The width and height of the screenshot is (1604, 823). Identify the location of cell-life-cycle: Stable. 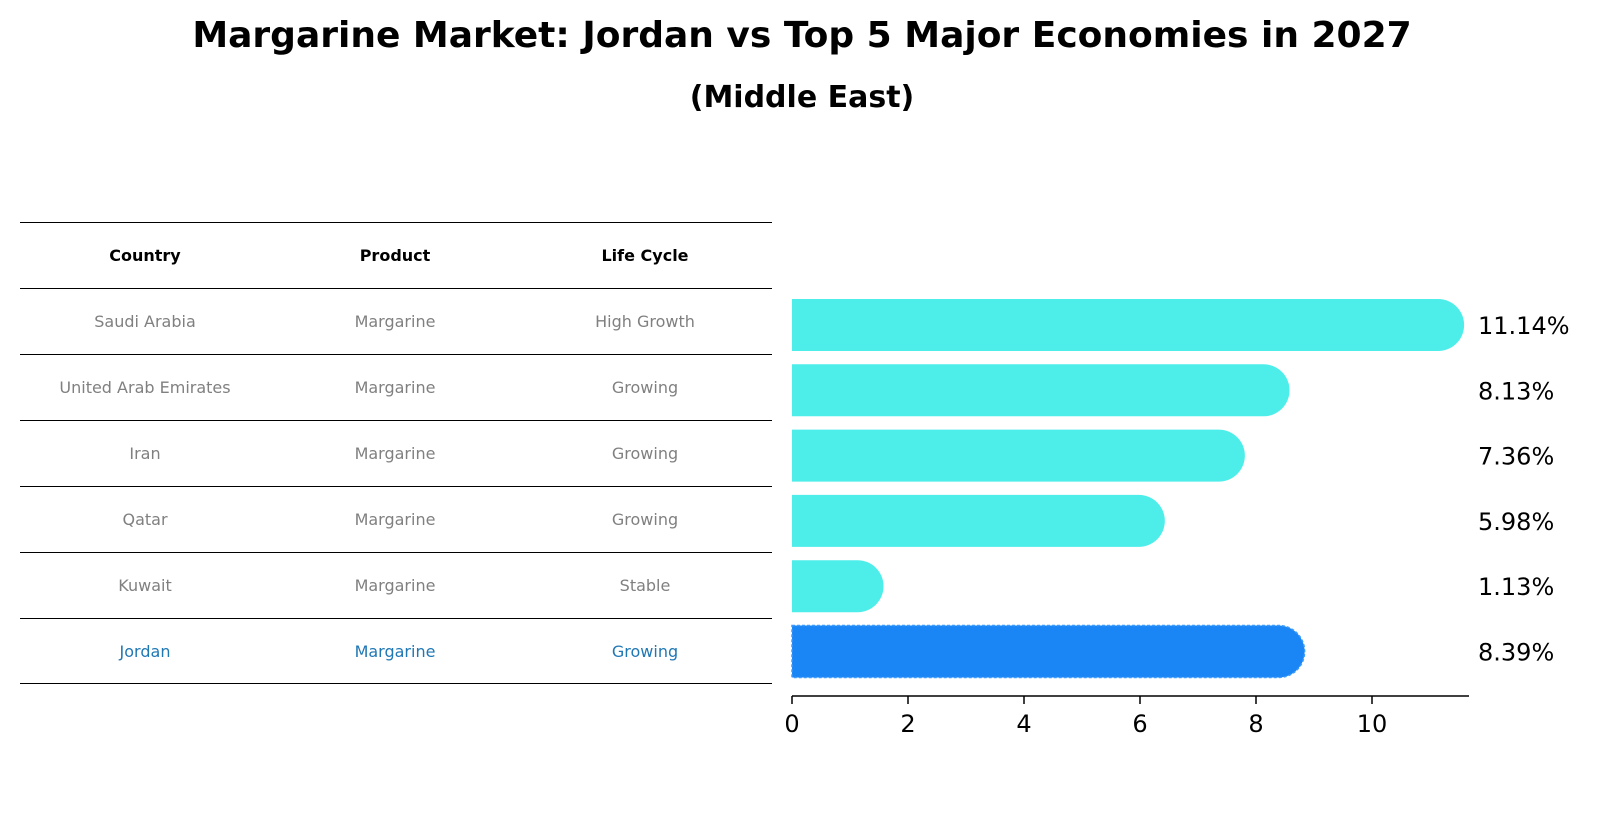
(645, 585).